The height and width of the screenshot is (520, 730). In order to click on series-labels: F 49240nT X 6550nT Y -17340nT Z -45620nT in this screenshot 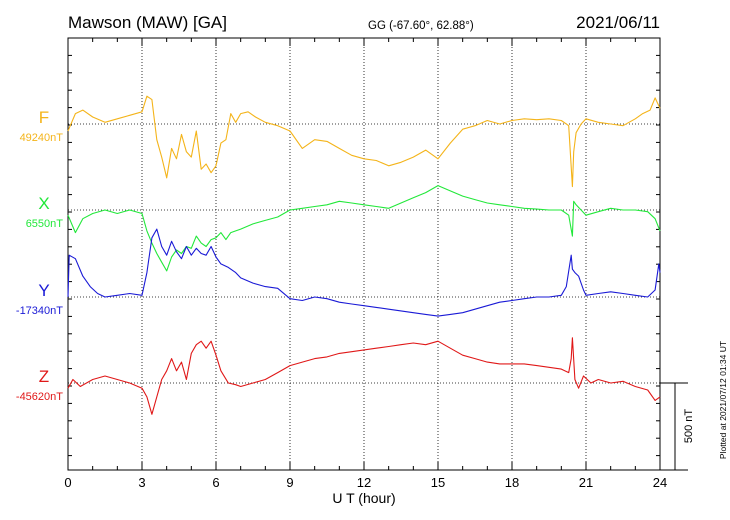, I will do `click(39, 255)`.